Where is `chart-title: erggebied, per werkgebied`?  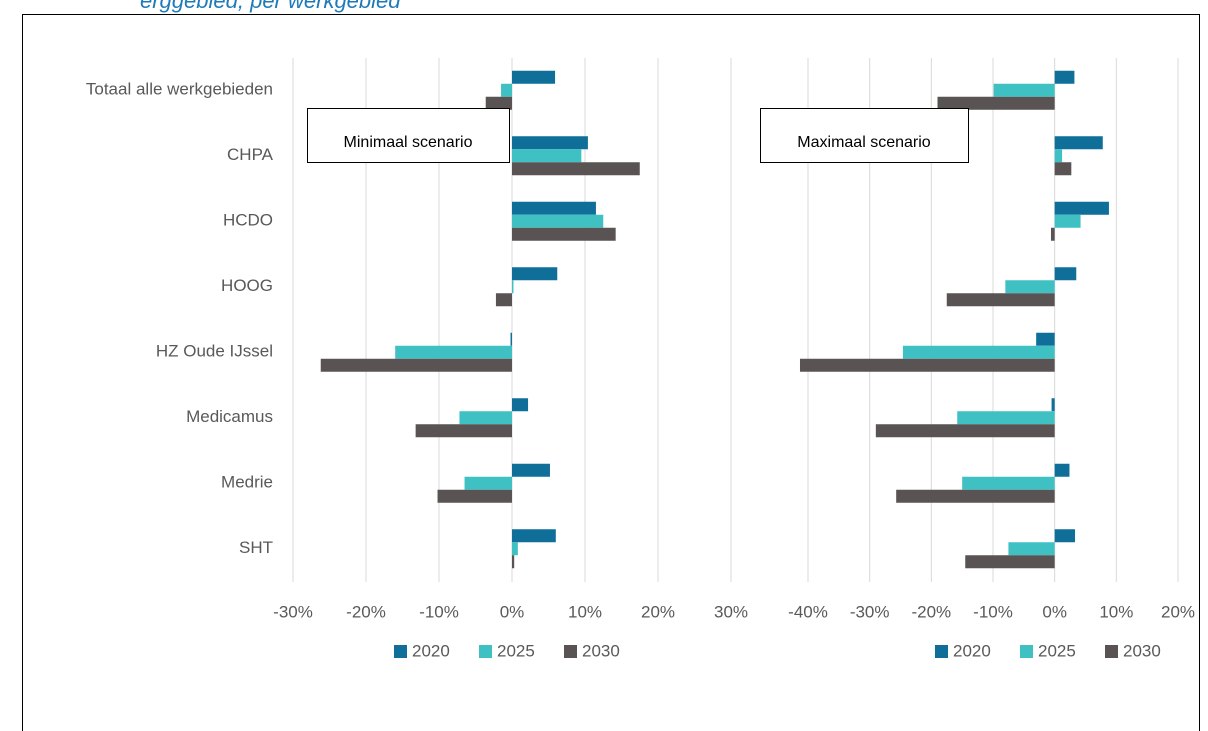
chart-title: erggebied, per werkgebied is located at coordinates (270, 6).